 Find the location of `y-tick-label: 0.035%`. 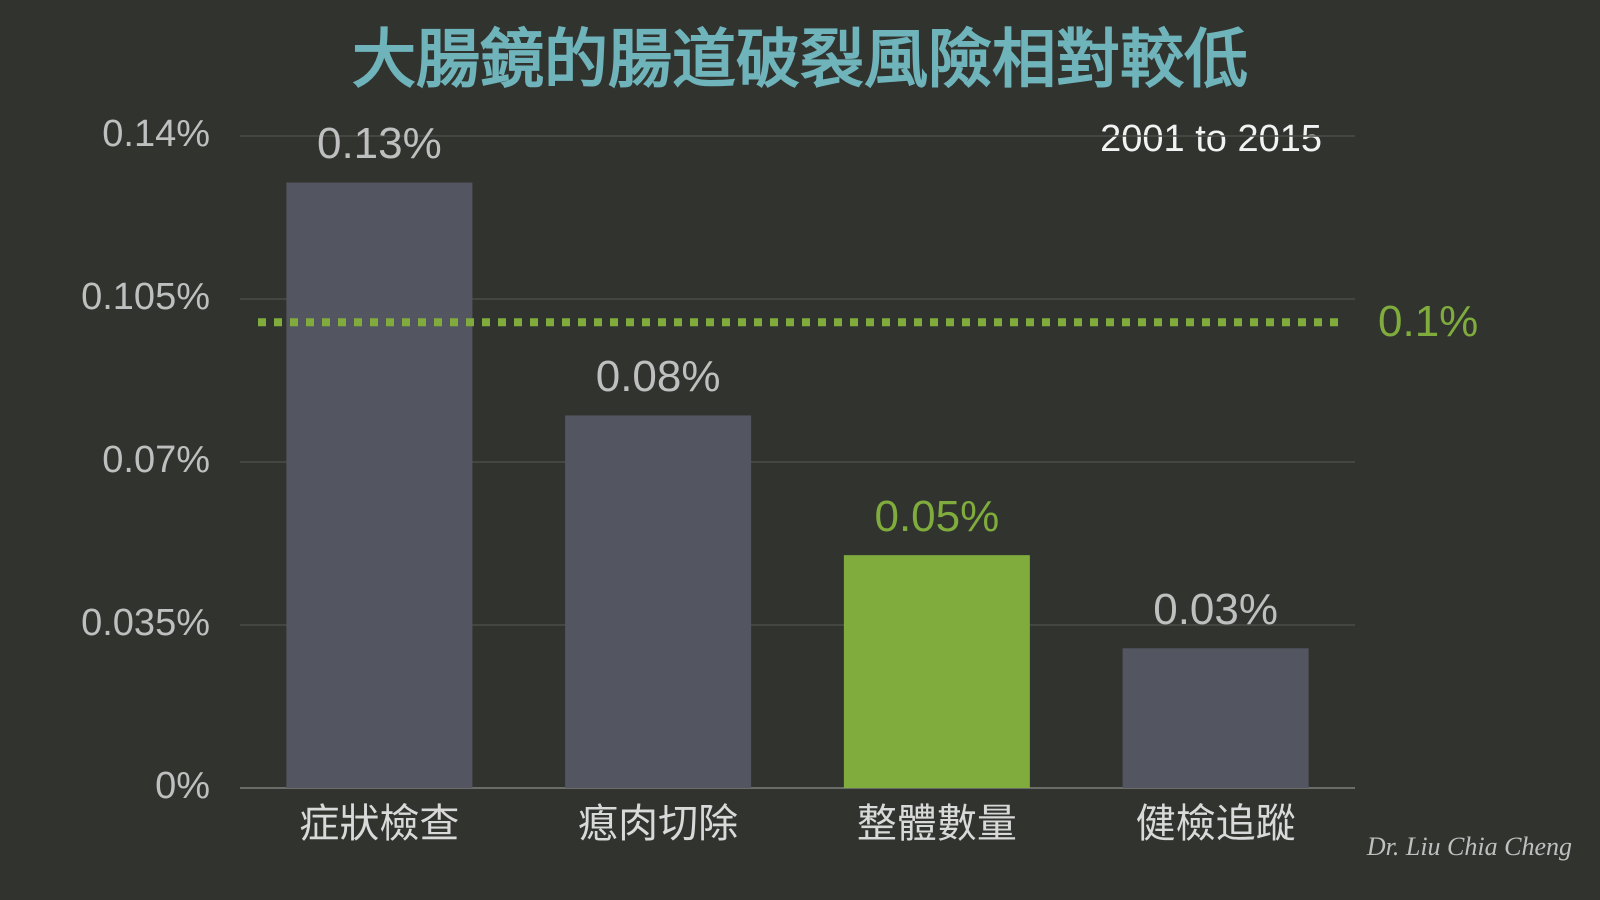

y-tick-label: 0.035% is located at coordinates (145, 623).